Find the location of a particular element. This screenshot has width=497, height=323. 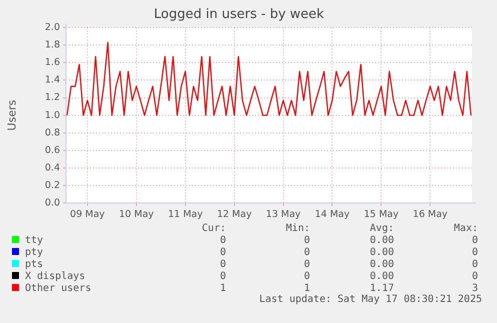

x-tick-label: 16 May is located at coordinates (430, 214).